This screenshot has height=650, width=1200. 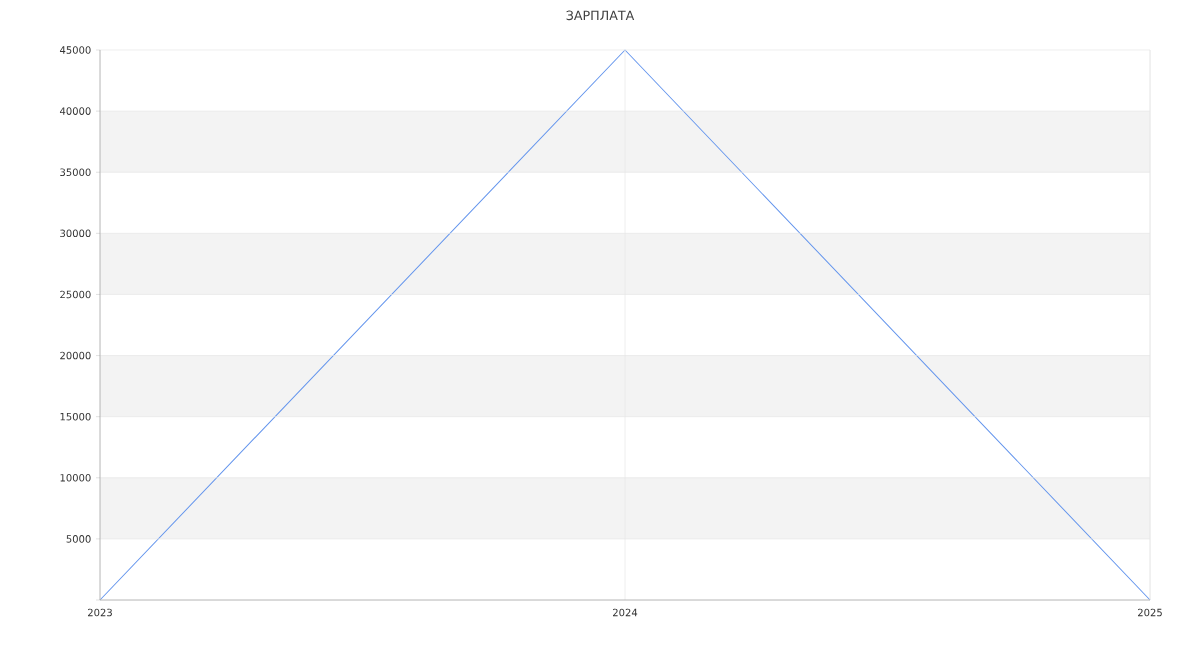 I want to click on y-tick-label: 5000, so click(x=78, y=539).